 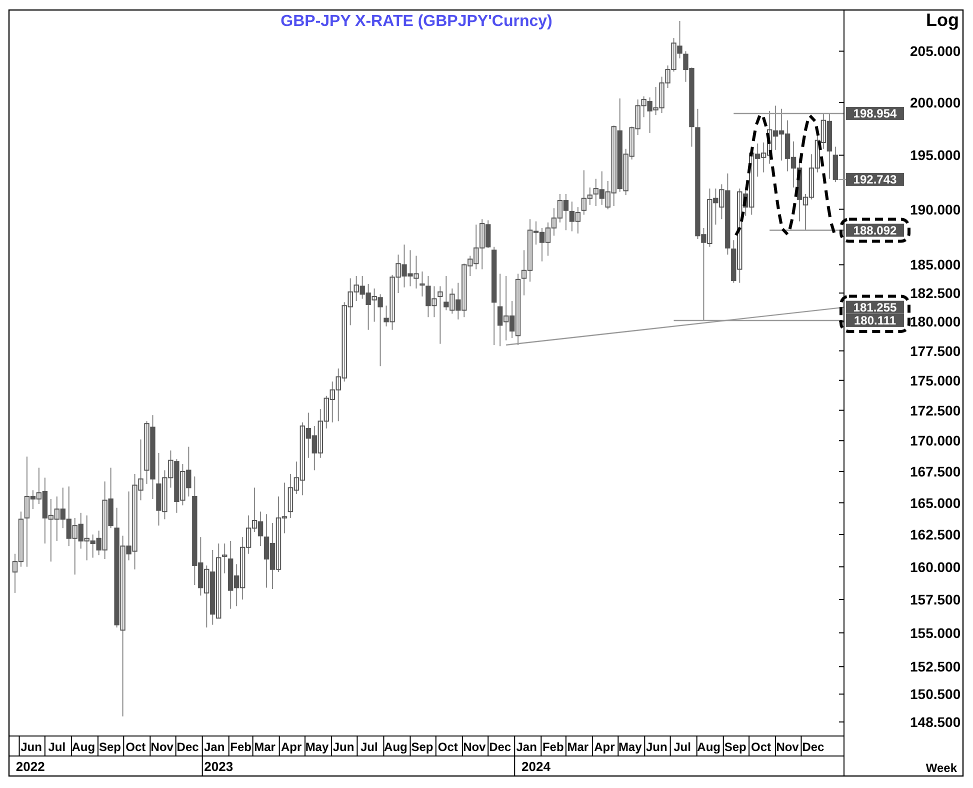 What do you see at coordinates (935, 293) in the screenshot?
I see `y-tick-label: 182.500` at bounding box center [935, 293].